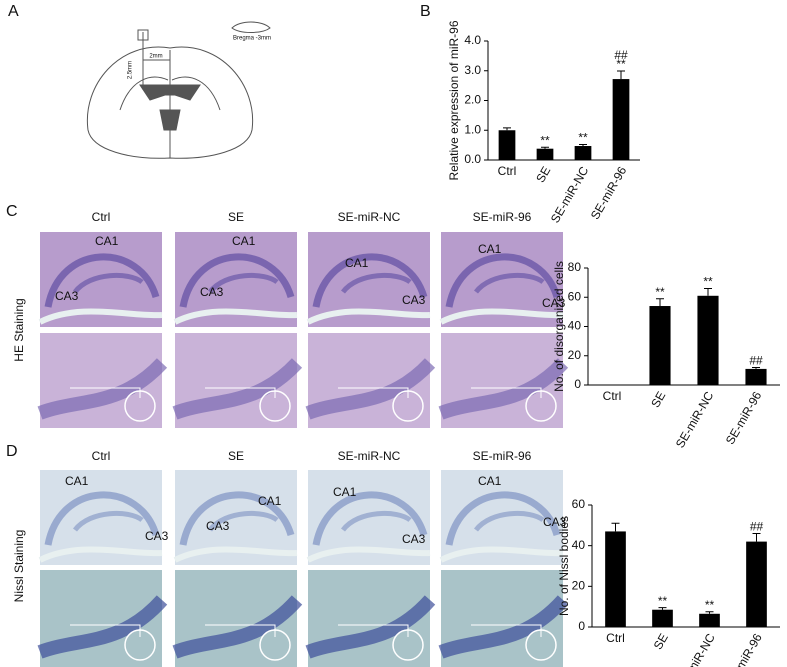 The height and width of the screenshot is (667, 787). What do you see at coordinates (101, 217) in the screenshot?
I see `column-title: Ctrl` at bounding box center [101, 217].